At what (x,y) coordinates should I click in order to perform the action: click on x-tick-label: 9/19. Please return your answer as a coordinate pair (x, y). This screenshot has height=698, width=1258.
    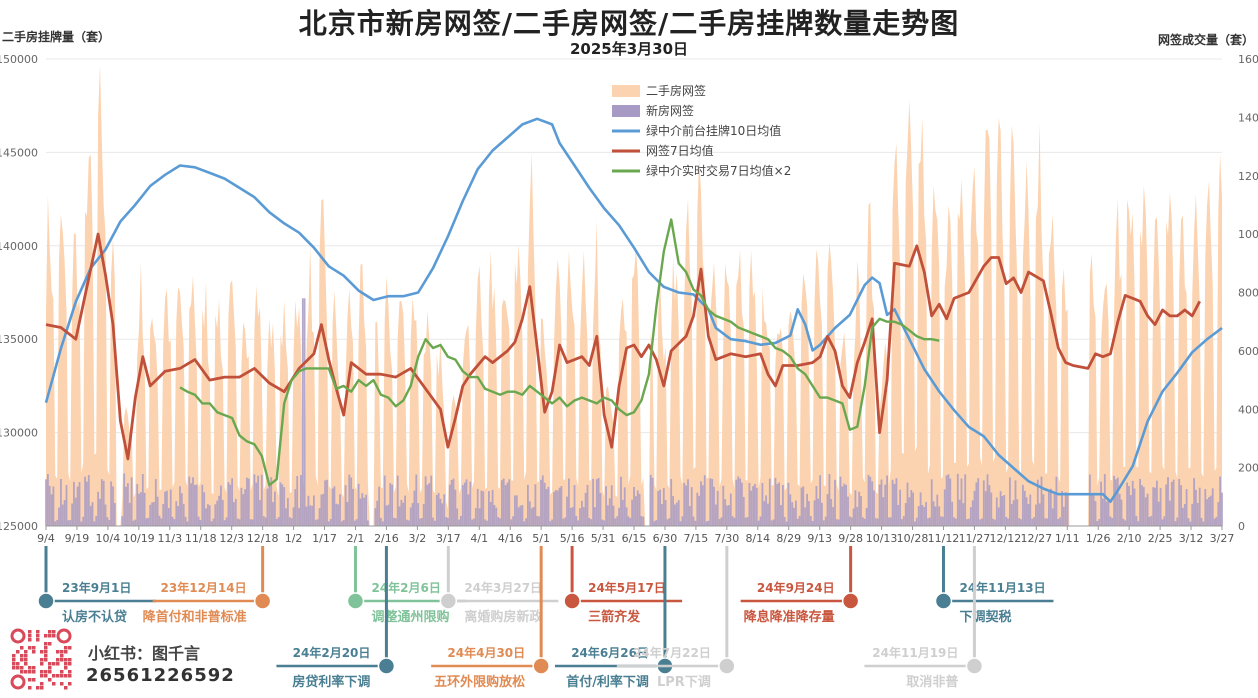
    Looking at the image, I should click on (77, 538).